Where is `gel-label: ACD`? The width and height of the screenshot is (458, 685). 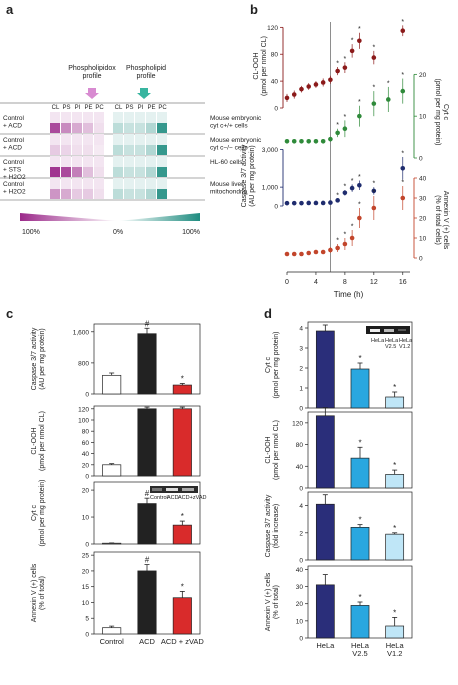 gel-label: ACD is located at coordinates (173, 498).